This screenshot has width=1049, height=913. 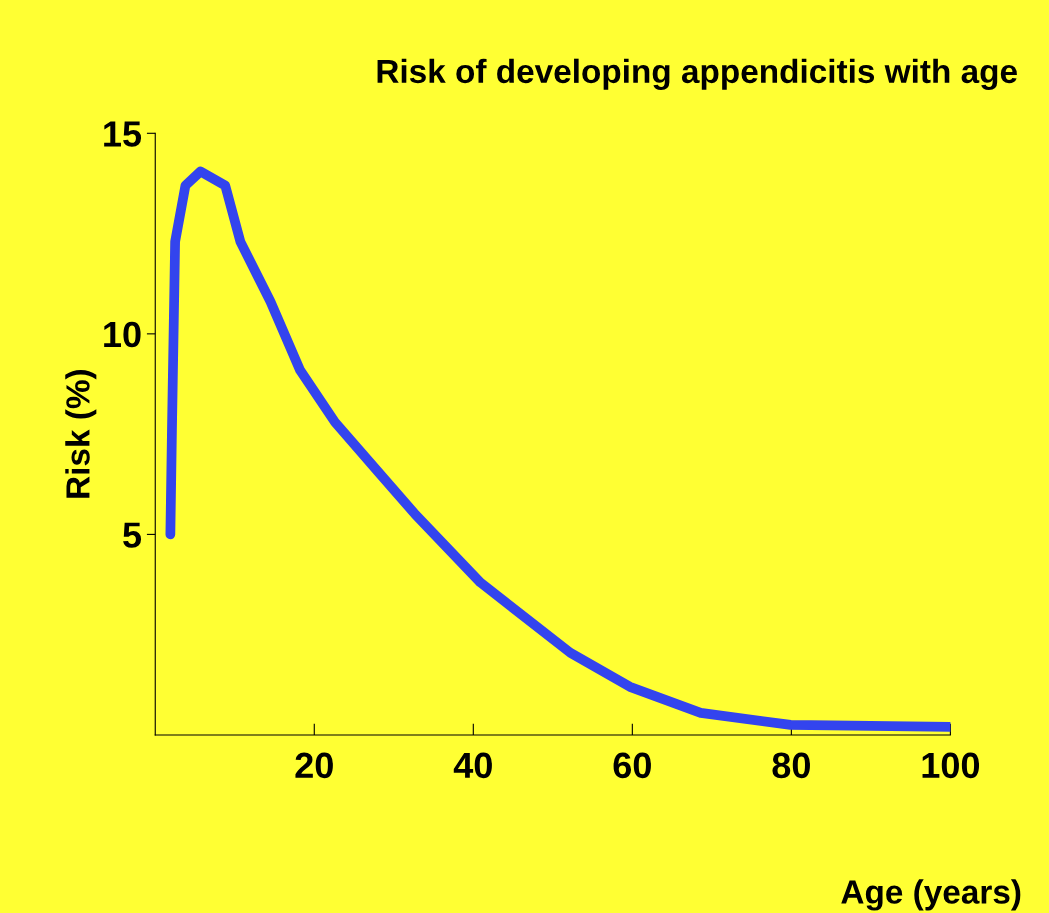 What do you see at coordinates (123, 134) in the screenshot?
I see `y-tick-label: 15` at bounding box center [123, 134].